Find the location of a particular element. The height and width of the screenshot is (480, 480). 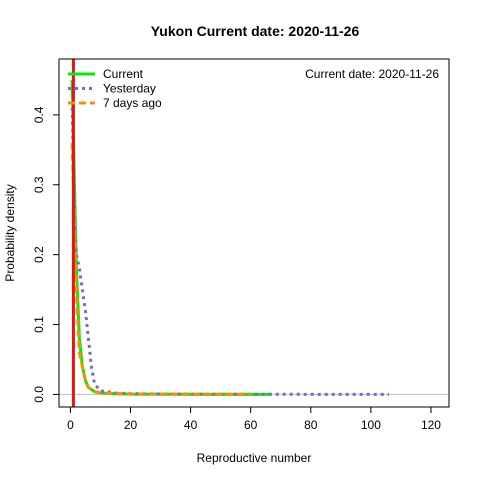

y-axis-title: Probability density is located at coordinates (10, 232).